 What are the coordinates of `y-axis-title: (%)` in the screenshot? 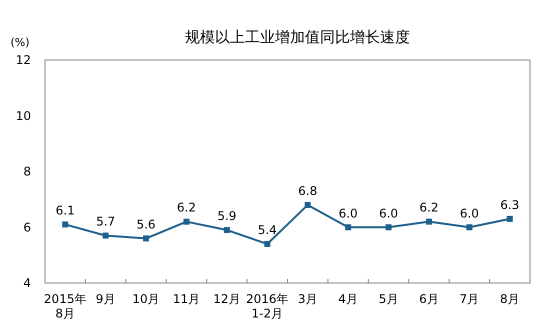 It's located at (20, 42).